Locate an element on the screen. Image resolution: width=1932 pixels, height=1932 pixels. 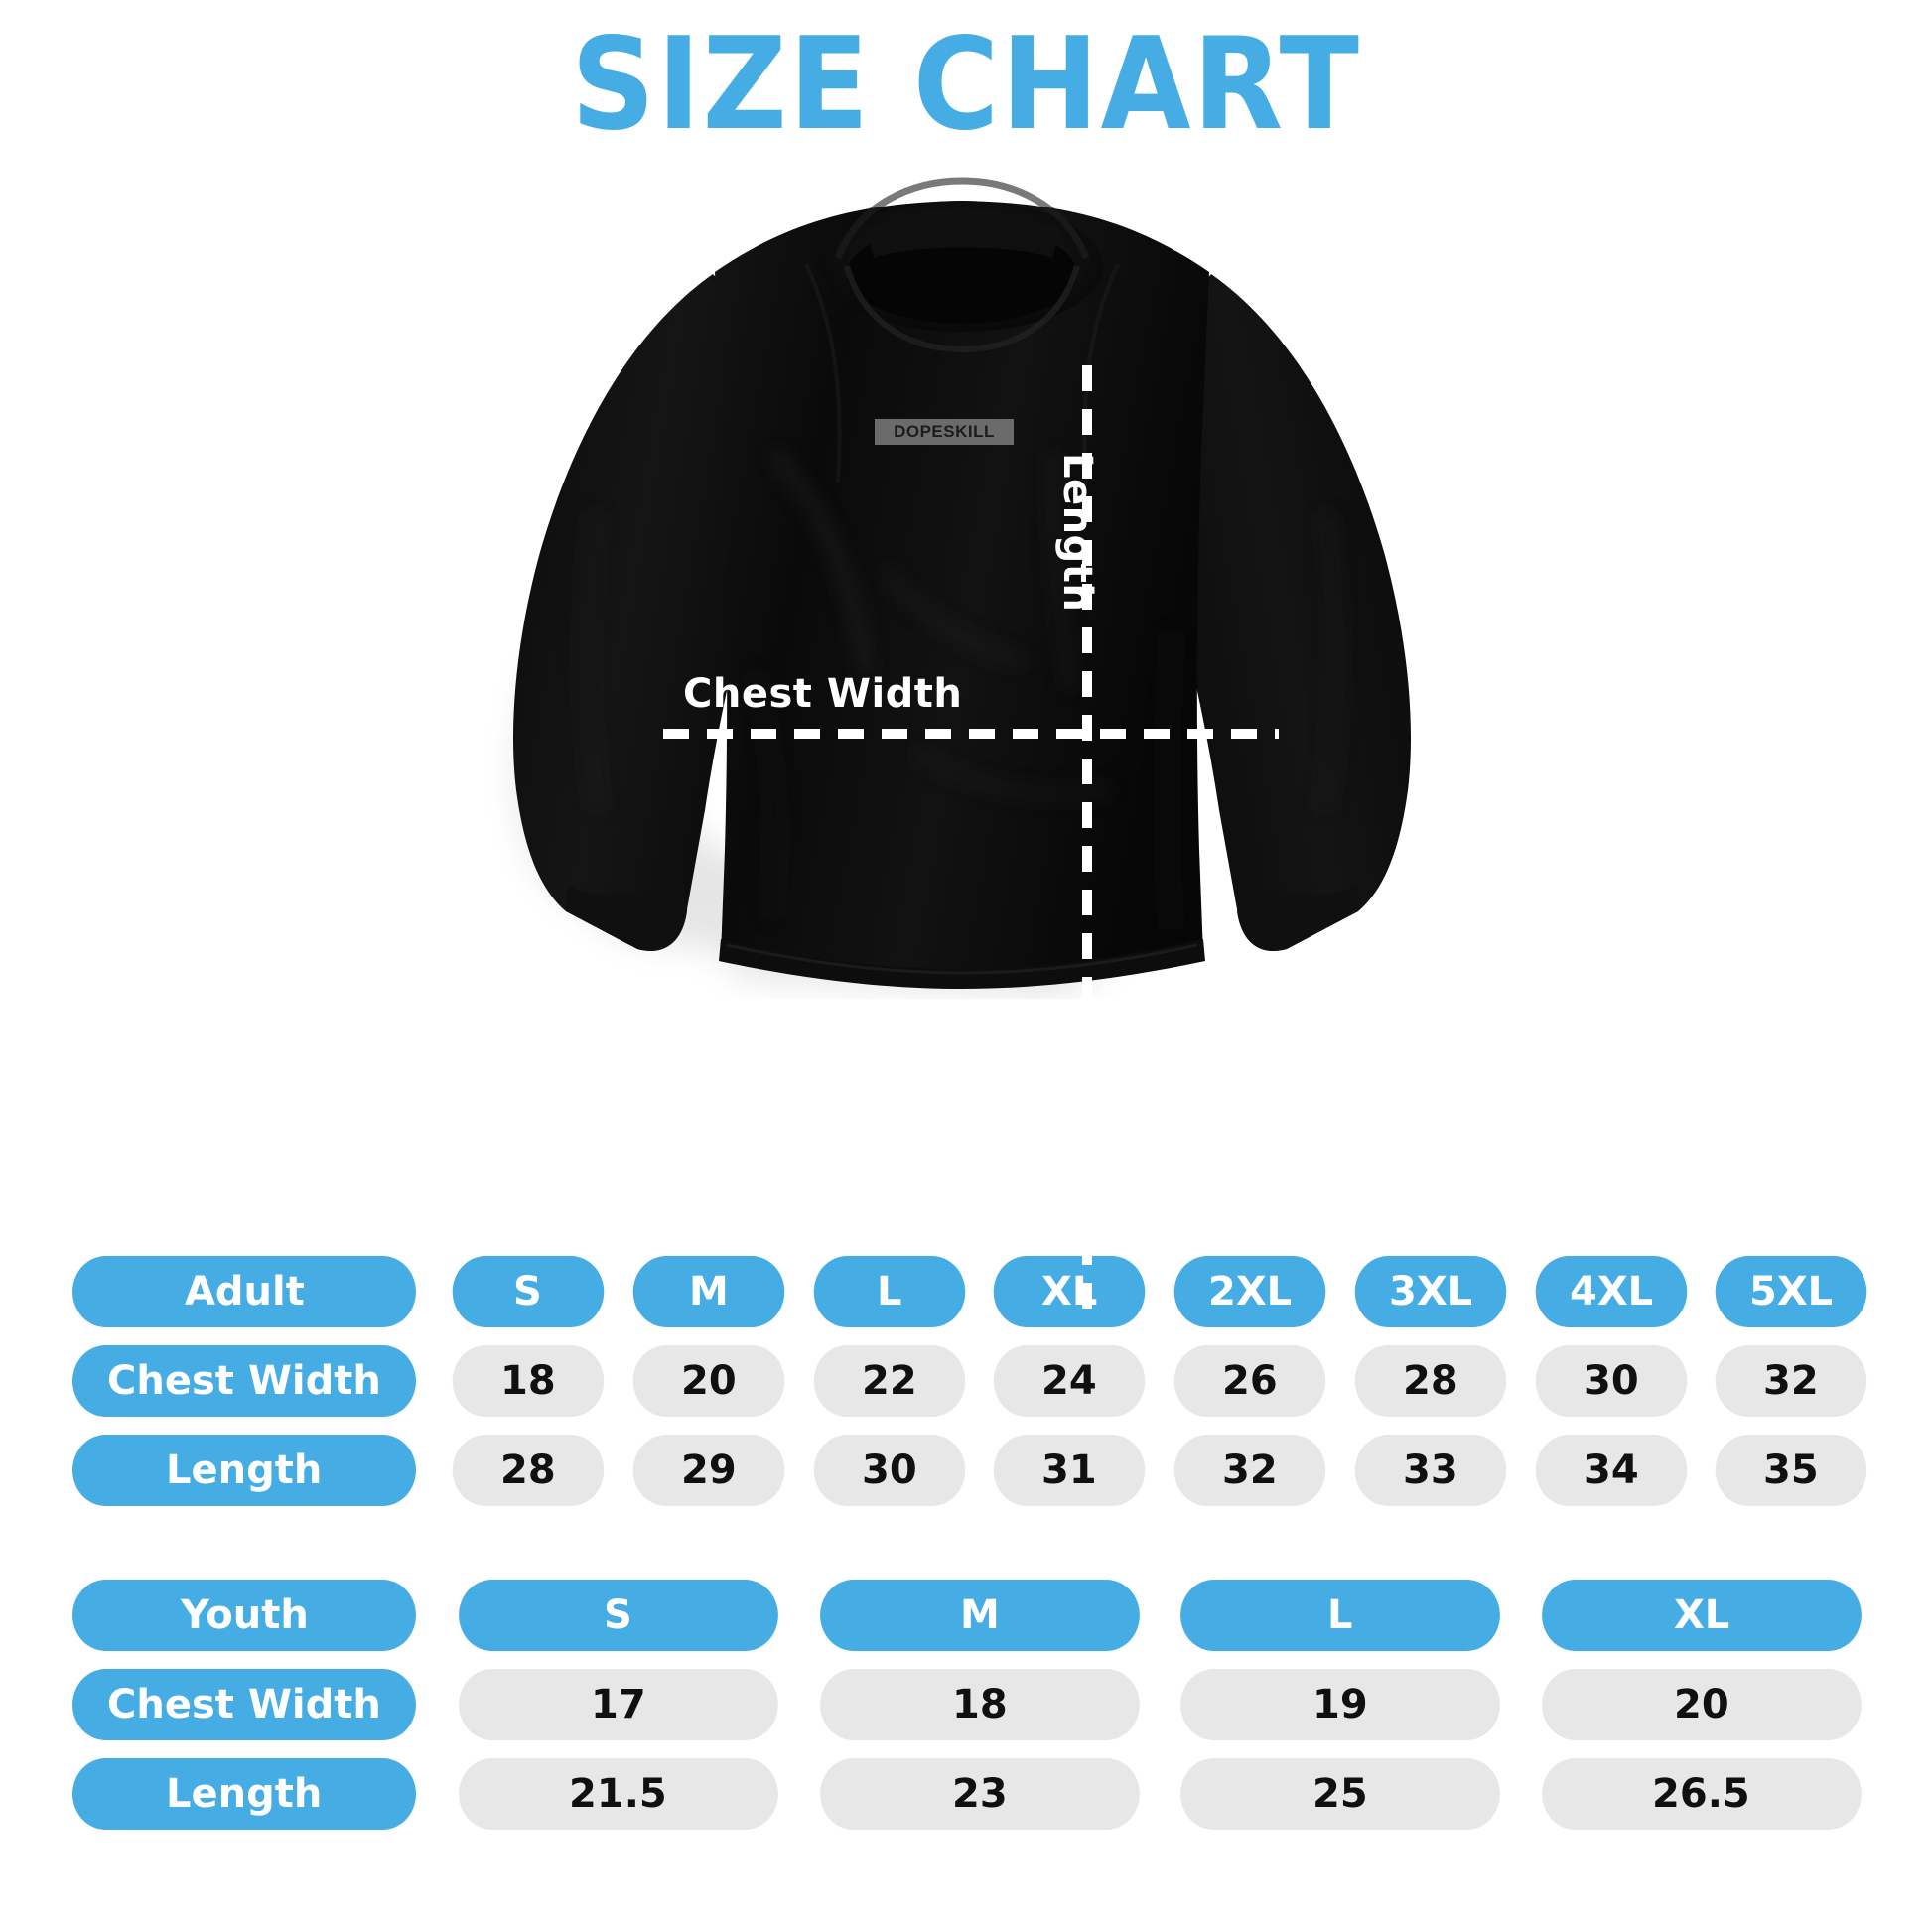
adult-length-l: 30 is located at coordinates (889, 1470).